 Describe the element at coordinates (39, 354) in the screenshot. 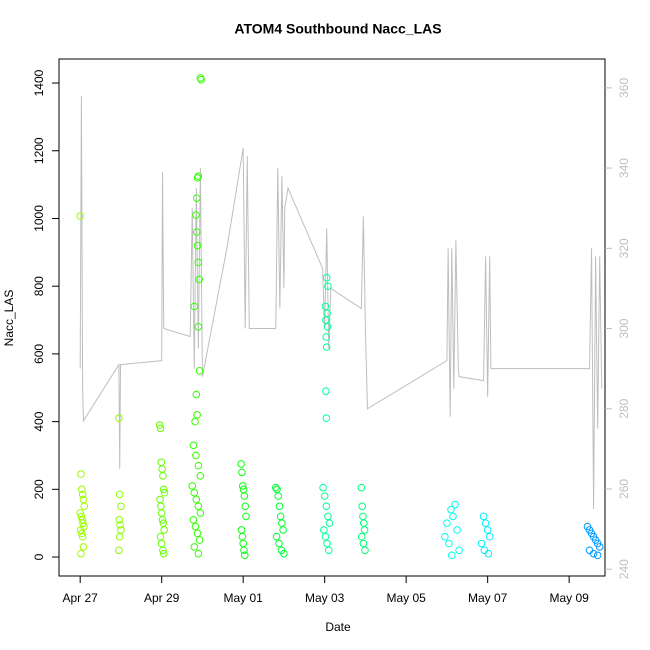

I see `y-tick-label: 600` at that location.